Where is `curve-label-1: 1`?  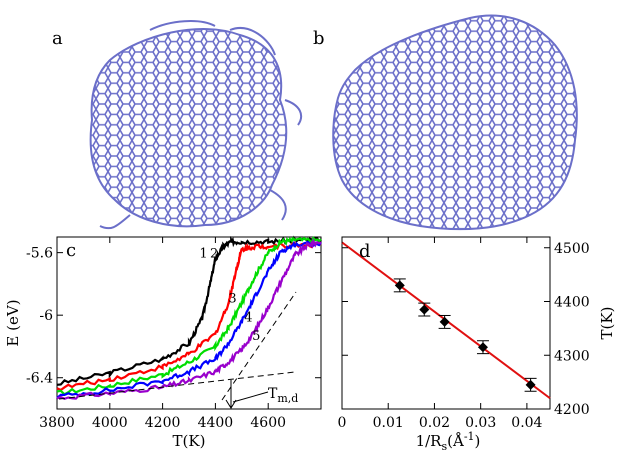 curve-label-1: 1 is located at coordinates (203, 253).